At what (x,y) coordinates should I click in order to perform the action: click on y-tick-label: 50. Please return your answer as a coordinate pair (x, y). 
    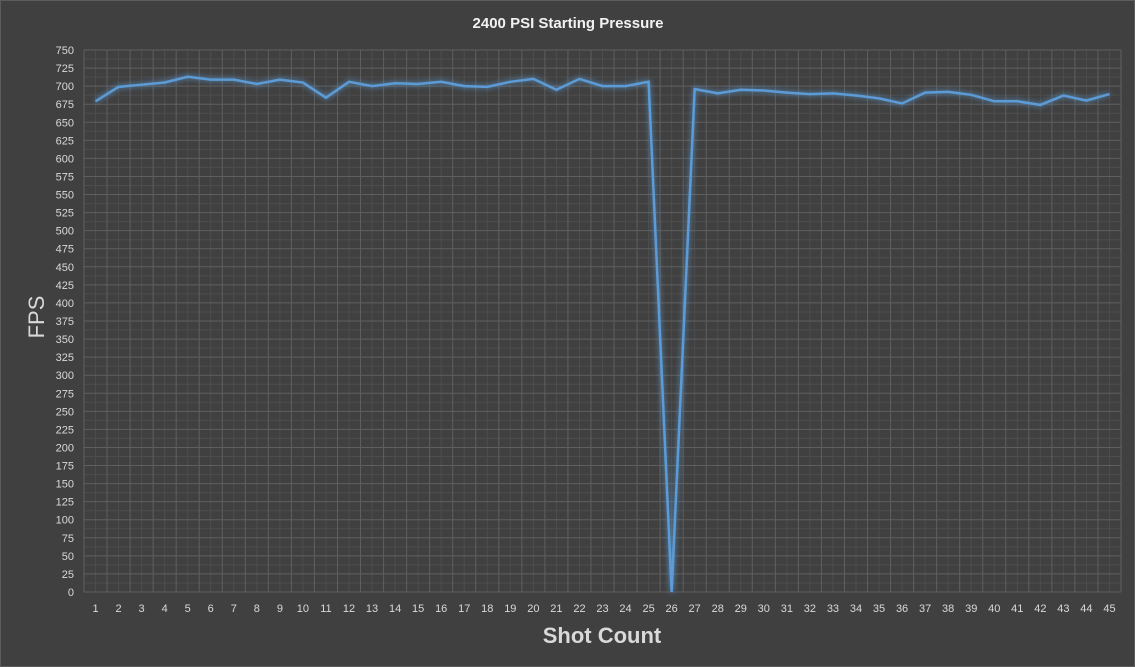
    Looking at the image, I should click on (68, 557).